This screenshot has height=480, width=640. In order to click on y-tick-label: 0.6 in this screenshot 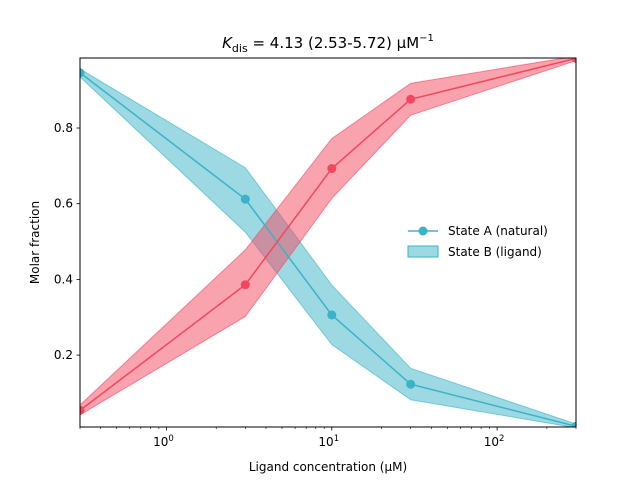, I will do `click(63, 204)`.